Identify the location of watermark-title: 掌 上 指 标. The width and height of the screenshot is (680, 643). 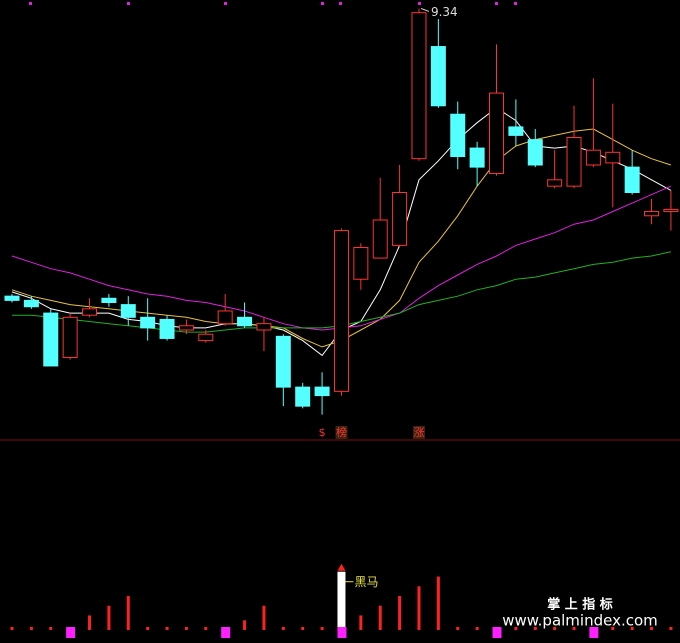
(580, 605).